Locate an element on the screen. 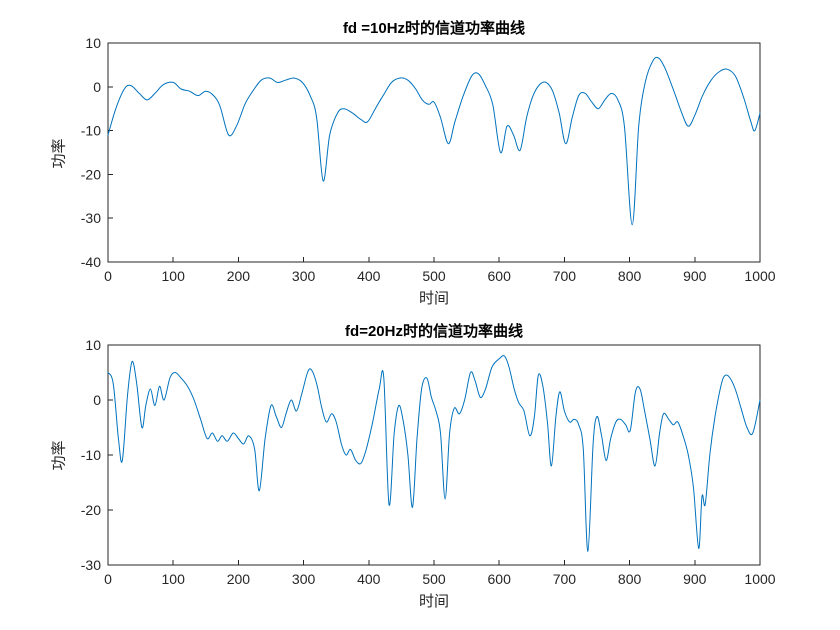  chart2-title: fd=20Hz时的信道功率曲线 is located at coordinates (434, 331).